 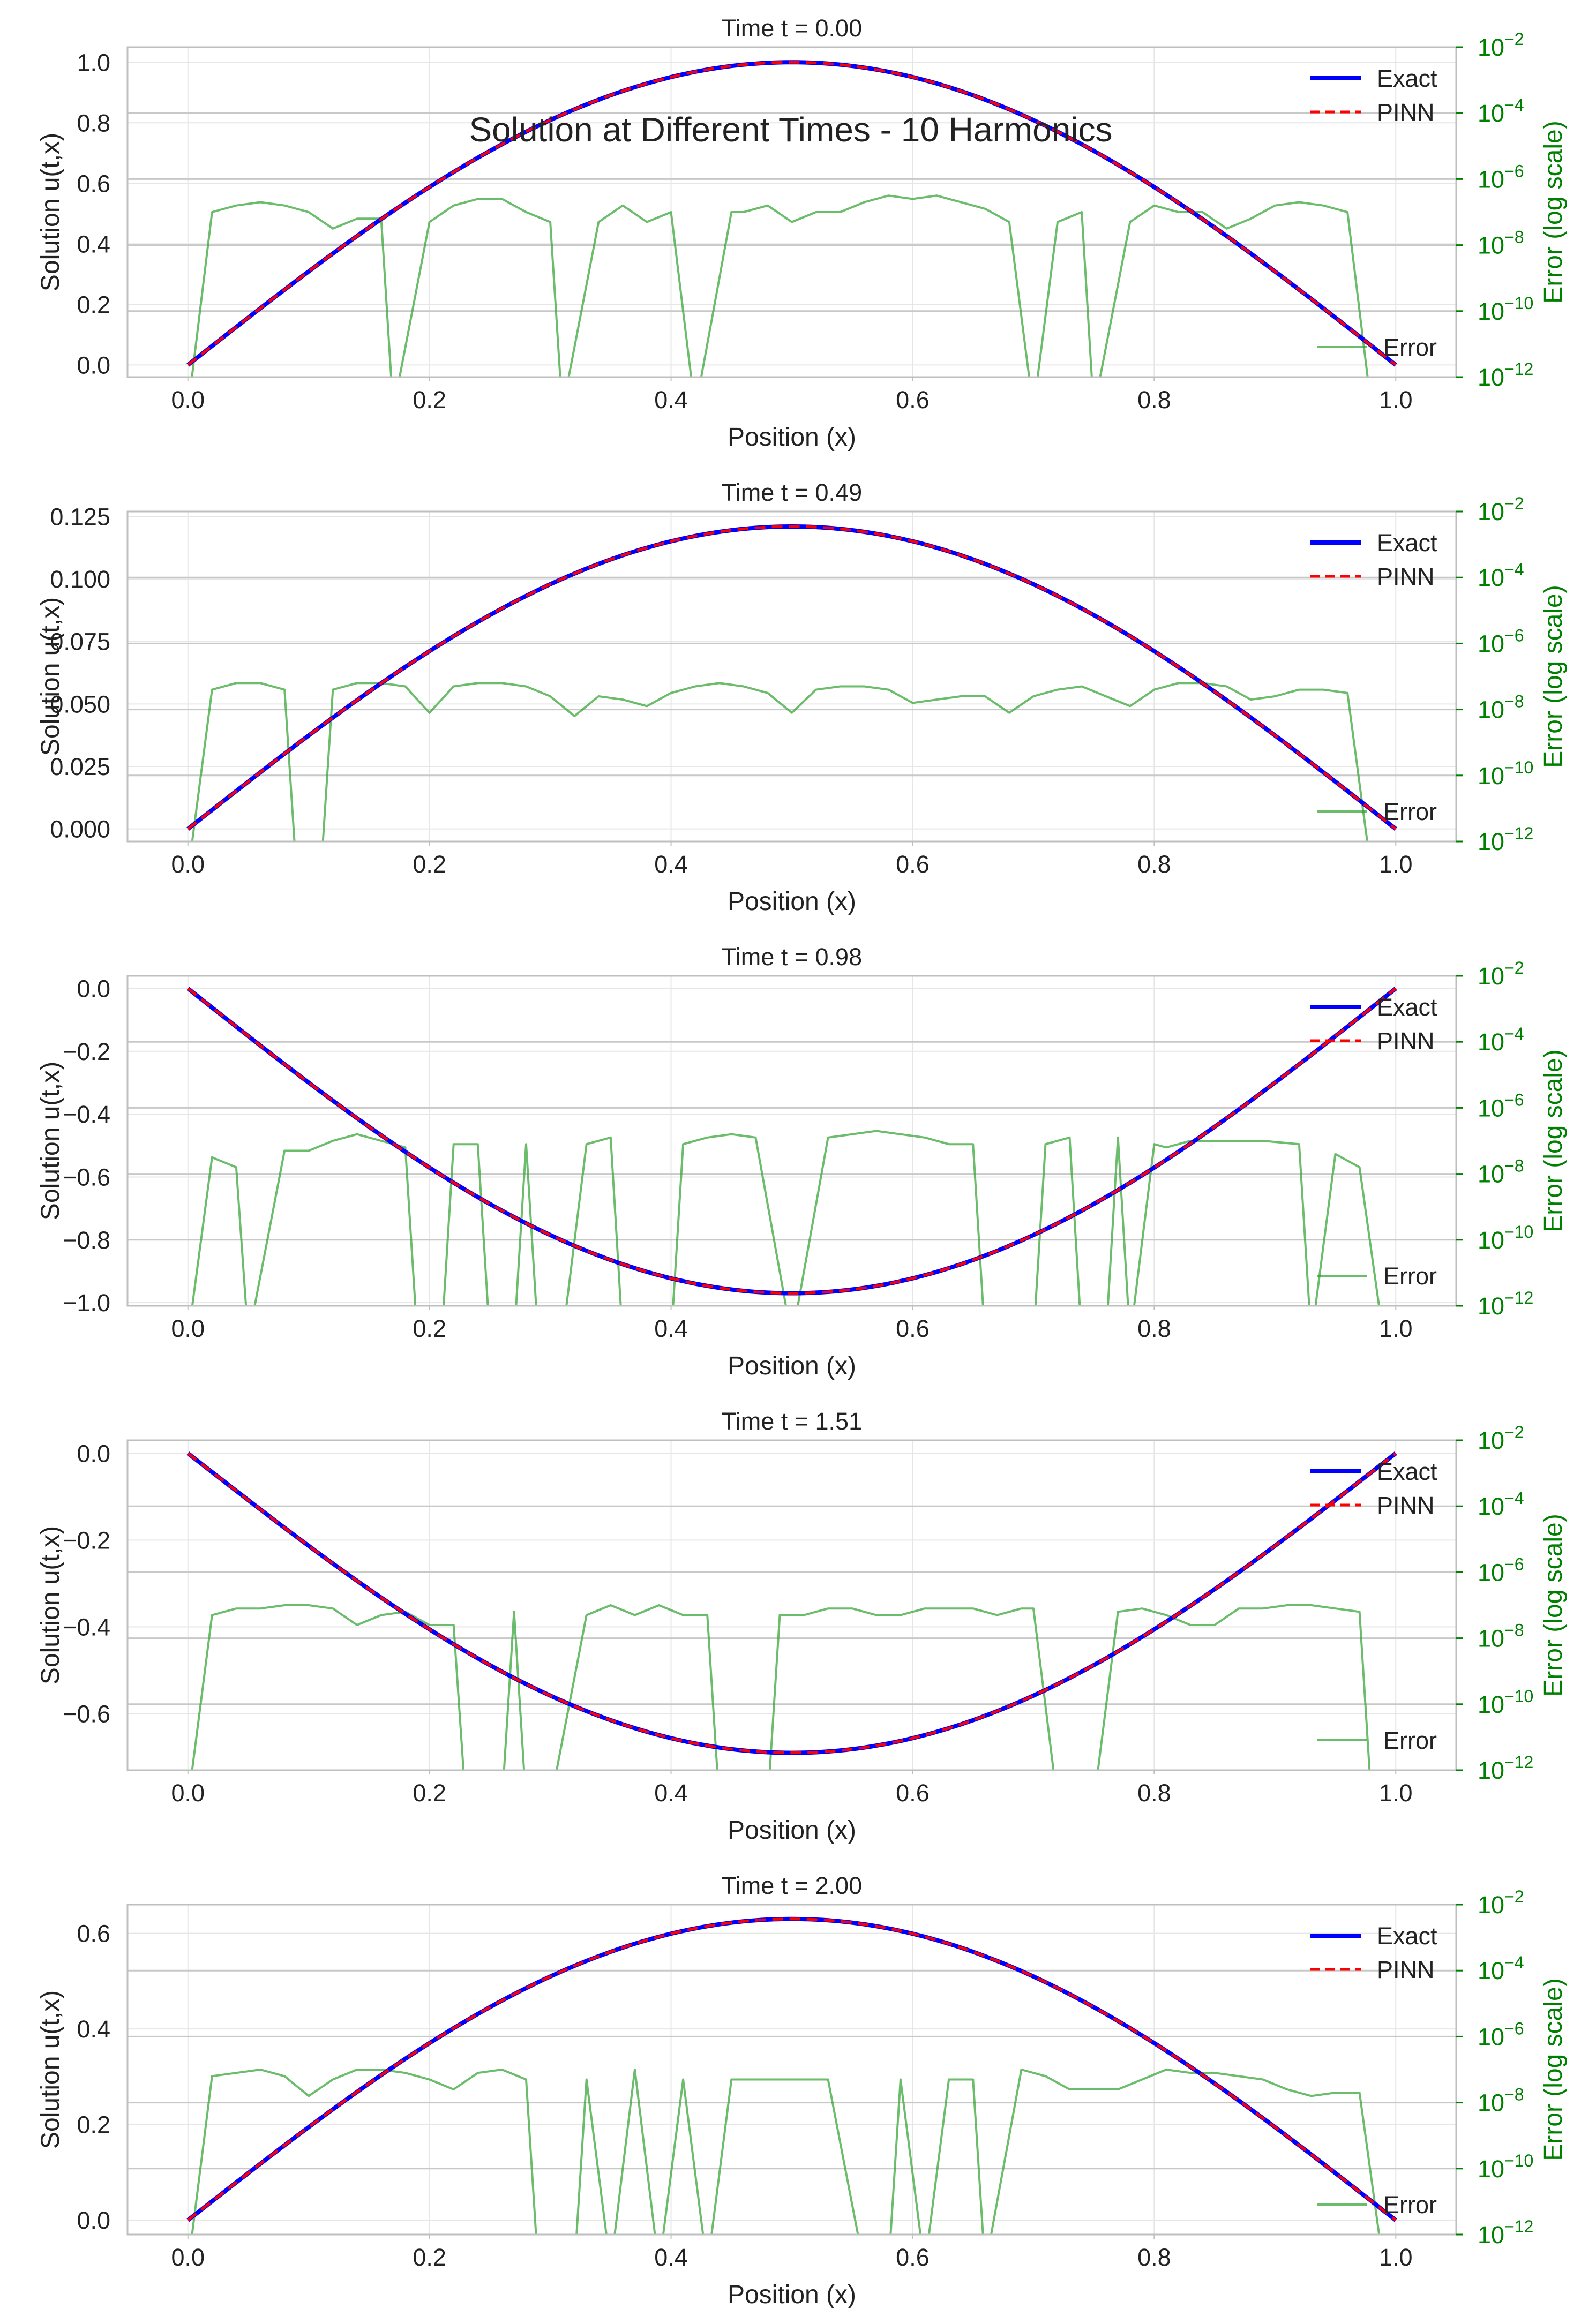 What do you see at coordinates (80, 830) in the screenshot?
I see `y-tick-label: 0.000` at bounding box center [80, 830].